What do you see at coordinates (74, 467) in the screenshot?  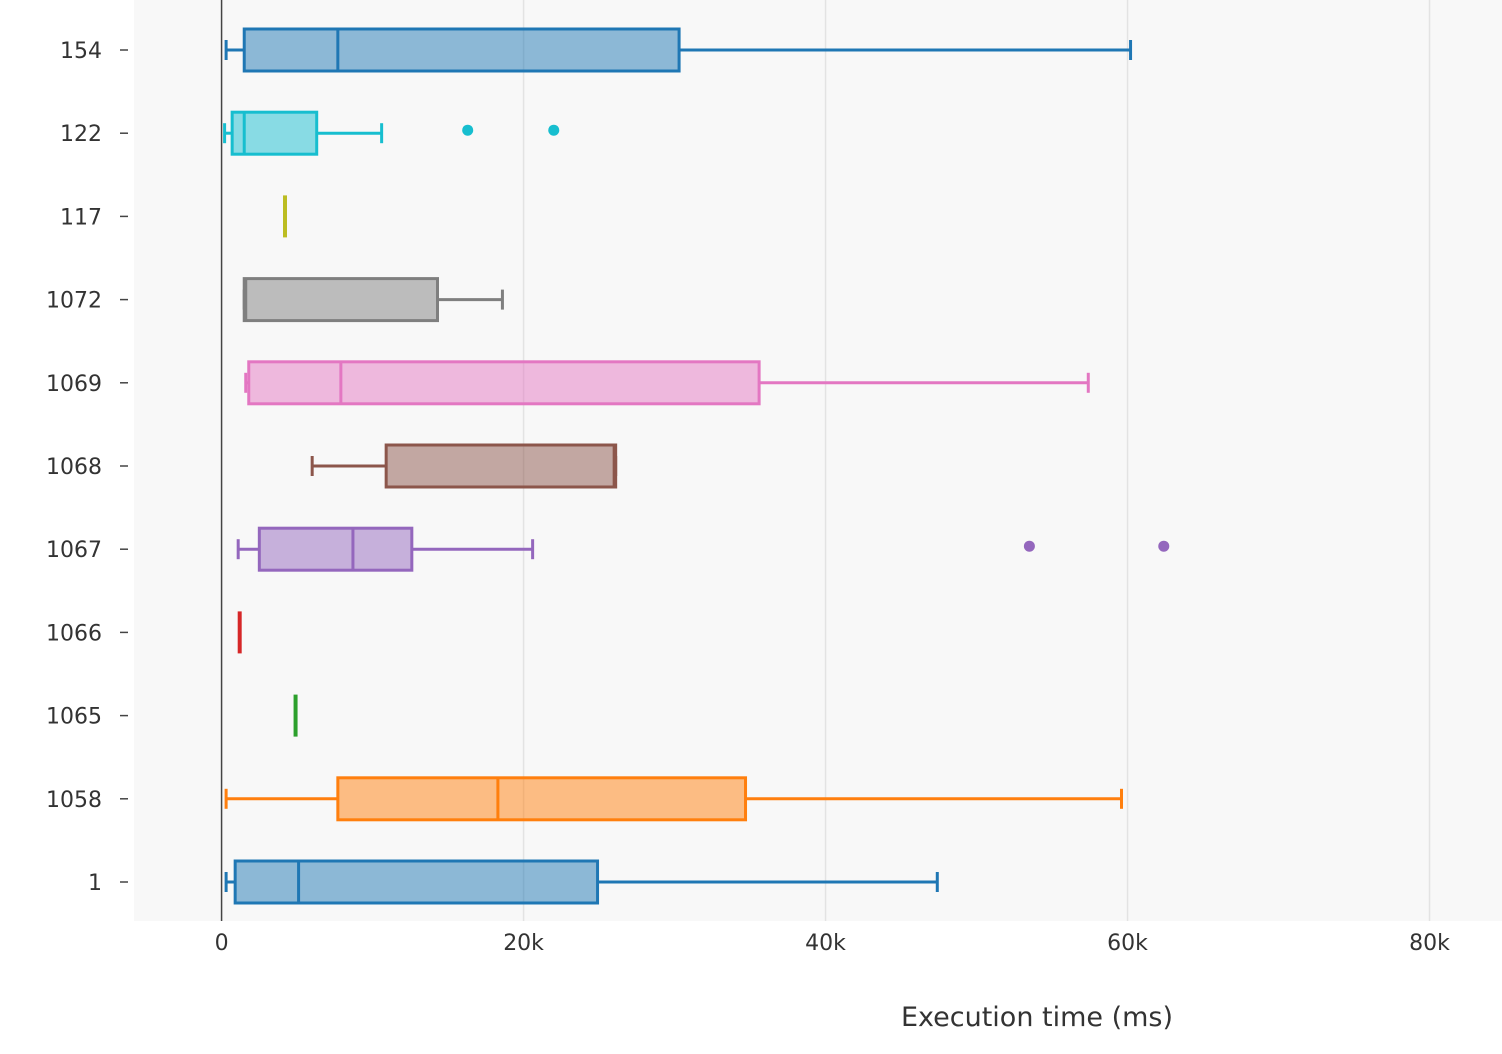 I see `y-tick-label: 1068` at bounding box center [74, 467].